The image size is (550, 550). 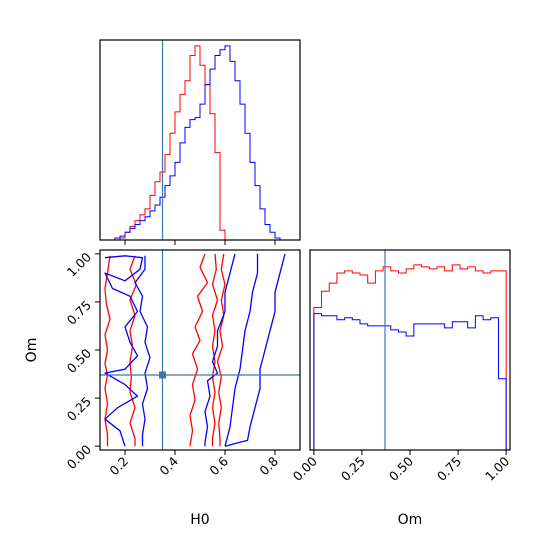 I want to click on hist-om-blue, so click(x=410, y=381).